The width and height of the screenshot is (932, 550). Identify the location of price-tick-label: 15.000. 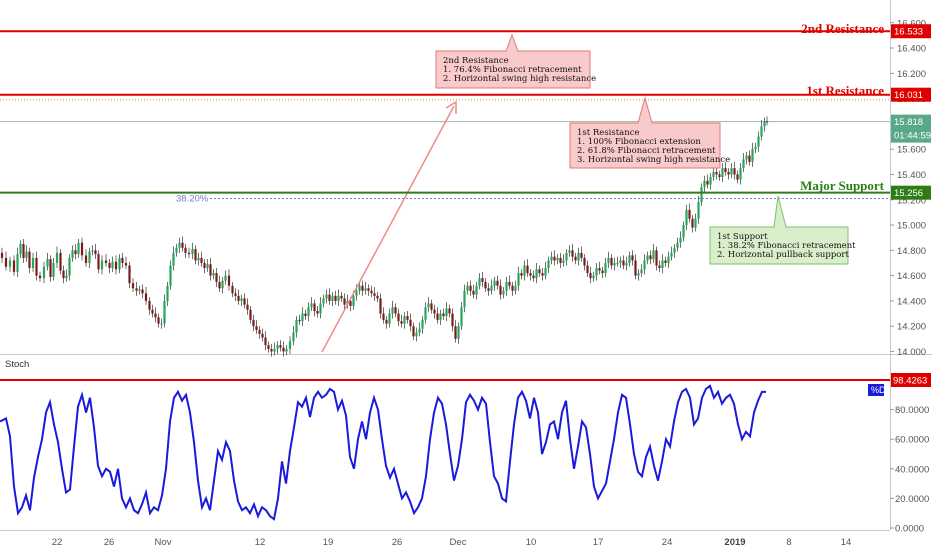
(911, 226).